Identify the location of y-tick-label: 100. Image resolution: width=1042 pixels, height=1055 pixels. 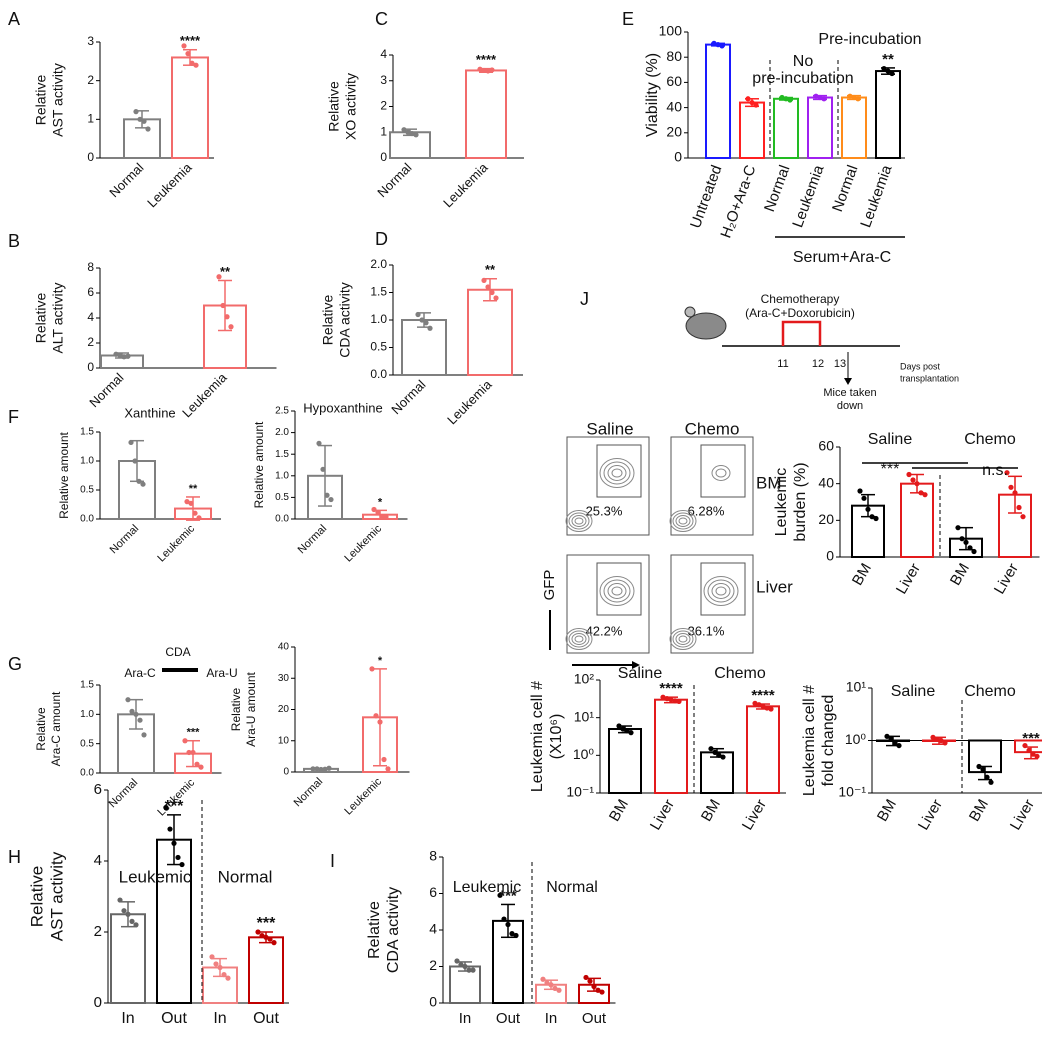
(671, 31).